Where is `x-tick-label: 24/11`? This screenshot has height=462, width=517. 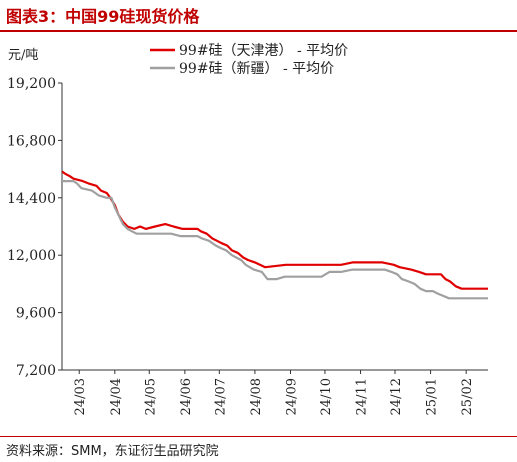 x-tick-label: 24/11 is located at coordinates (362, 396).